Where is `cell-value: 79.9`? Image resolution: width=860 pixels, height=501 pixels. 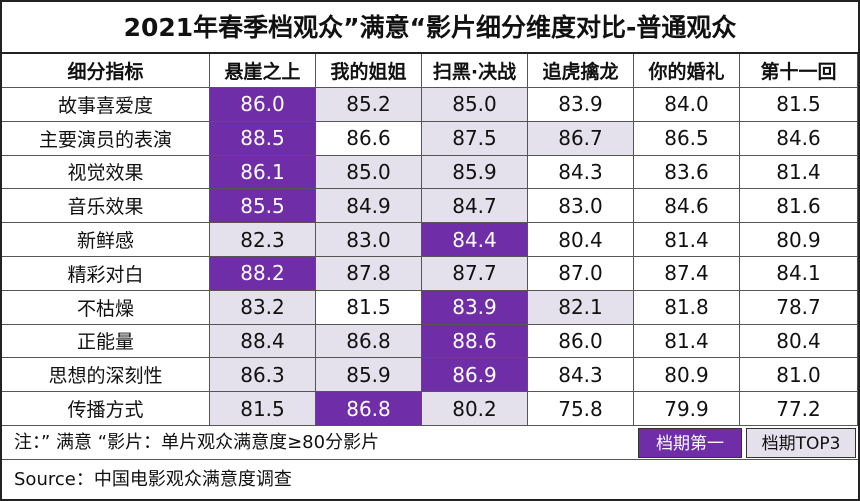
cell-value: 79.9 is located at coordinates (687, 409).